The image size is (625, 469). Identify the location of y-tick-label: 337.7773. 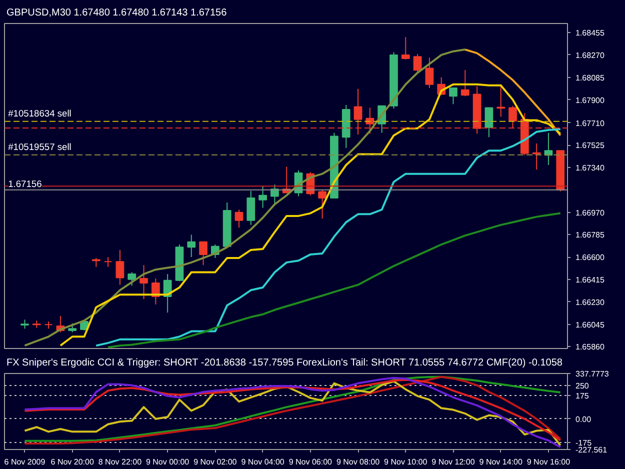
(593, 374).